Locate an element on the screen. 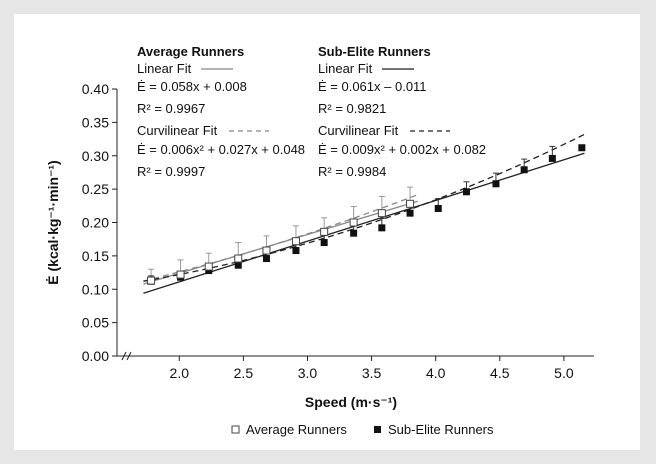 The image size is (656, 464). y-tick-label: 0.35 is located at coordinates (95, 122).